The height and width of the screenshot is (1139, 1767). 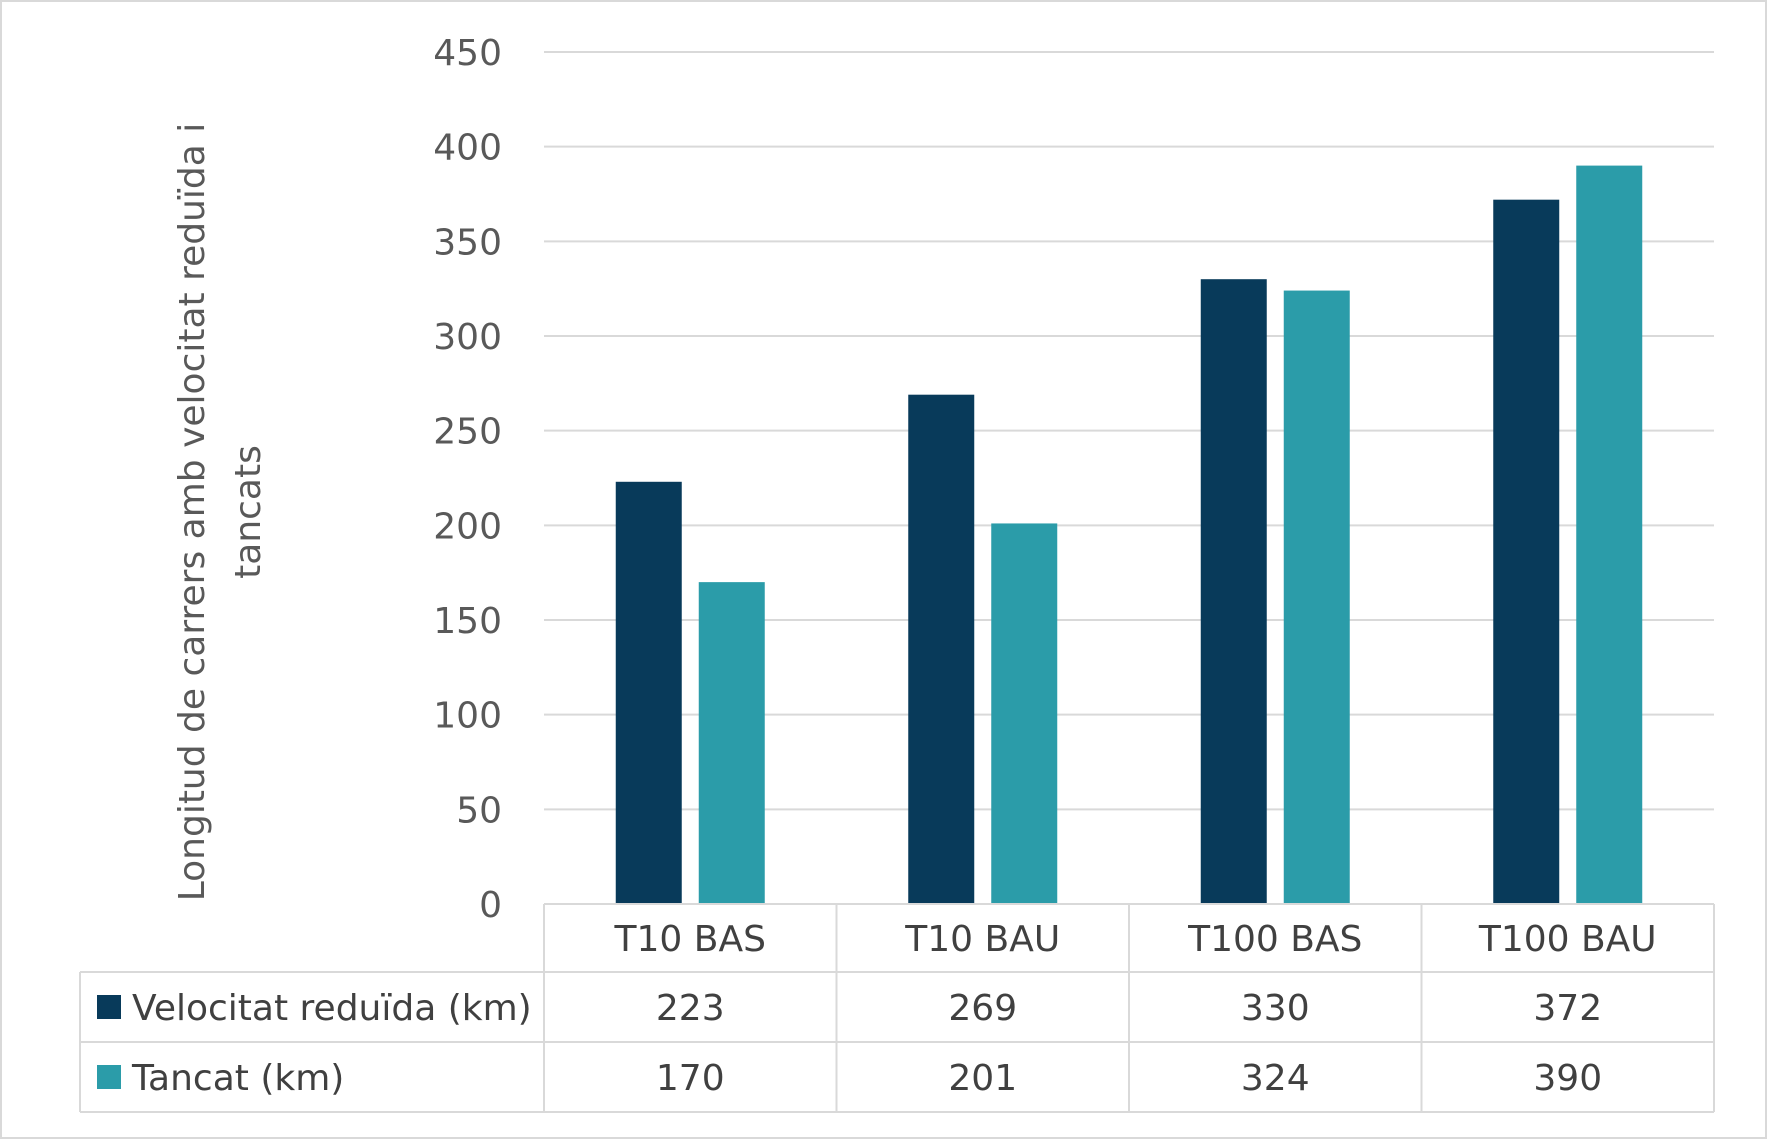 I want to click on y-tick-label: 0, so click(x=490, y=905).